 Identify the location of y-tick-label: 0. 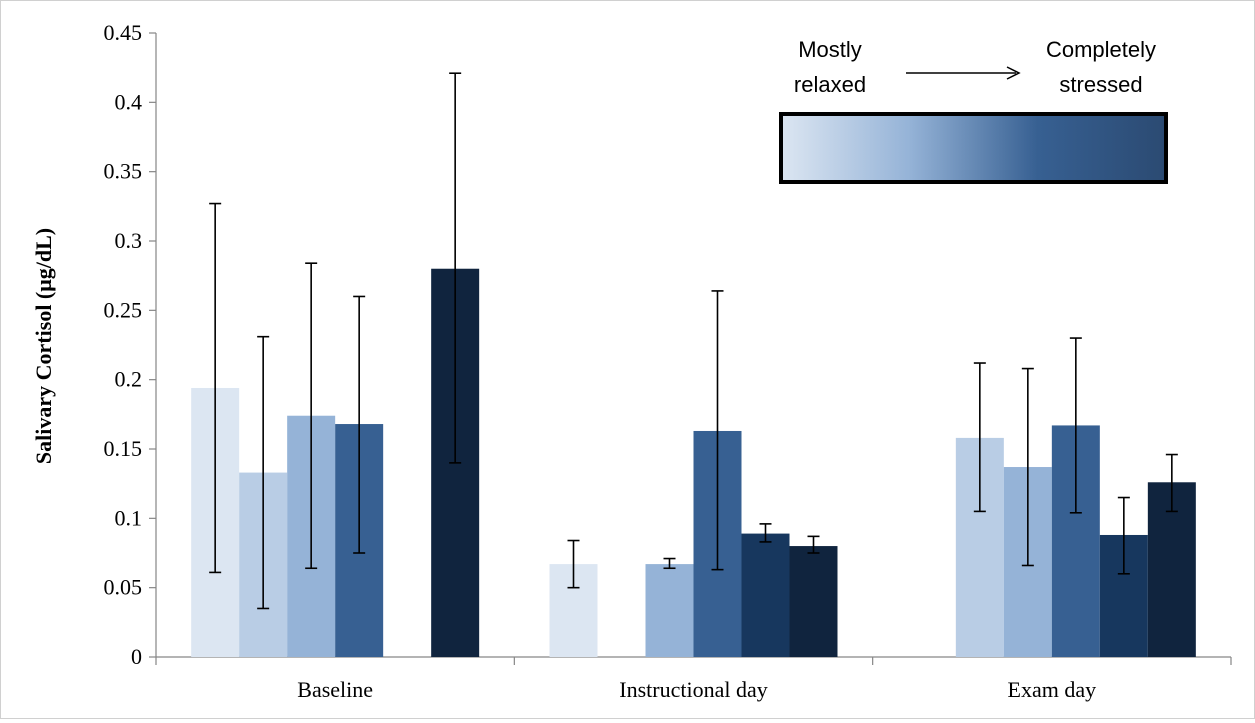
(136, 656).